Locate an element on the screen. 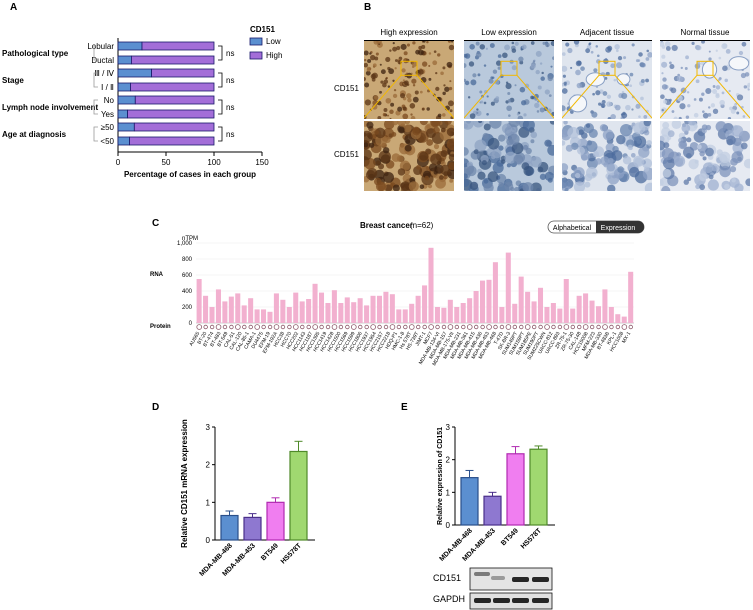 The height and width of the screenshot is (610, 753). panel-c-subtitle: (n=62) is located at coordinates (422, 225).